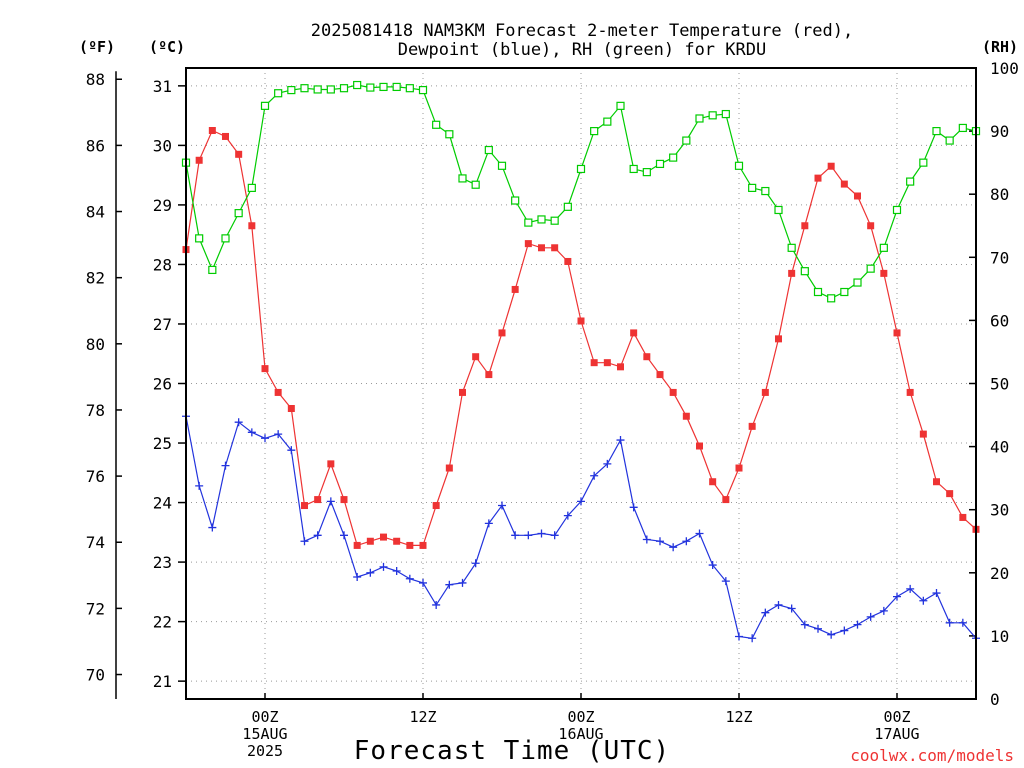  I want to click on credit-text: coolwx.com/models, so click(932, 755).